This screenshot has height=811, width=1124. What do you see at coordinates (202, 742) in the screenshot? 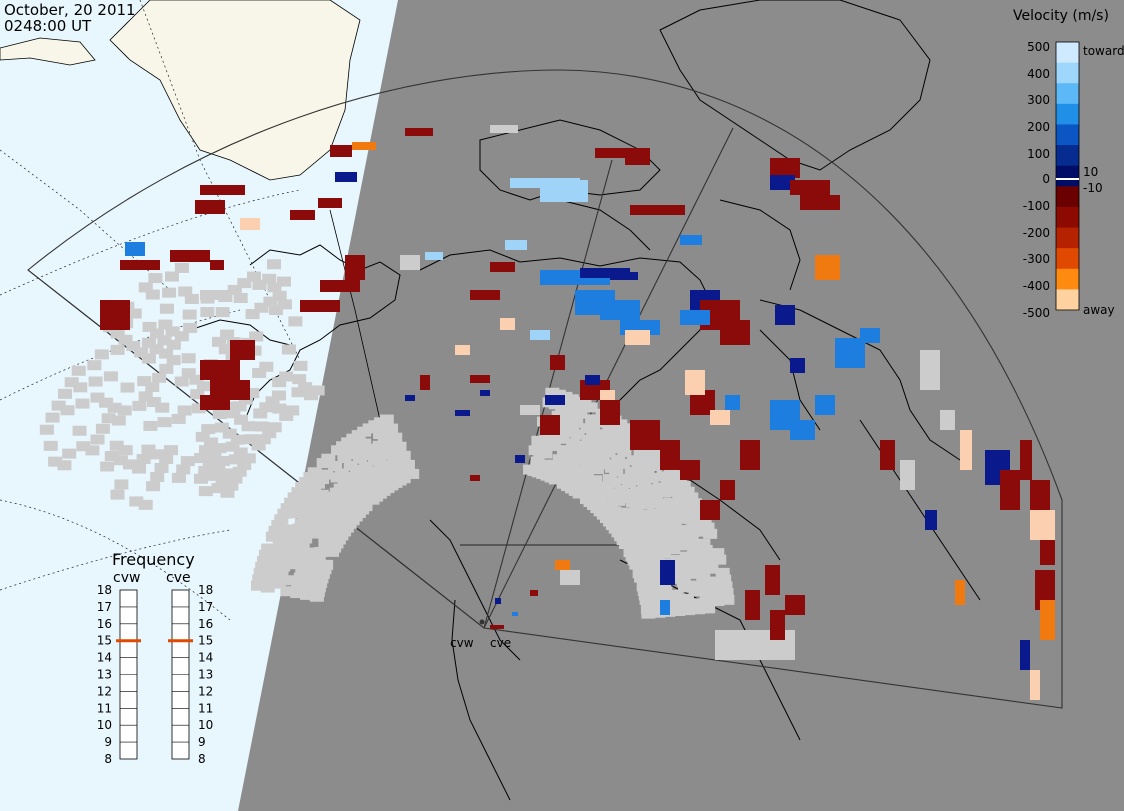
I see `frequency-tick-label: 9` at bounding box center [202, 742].